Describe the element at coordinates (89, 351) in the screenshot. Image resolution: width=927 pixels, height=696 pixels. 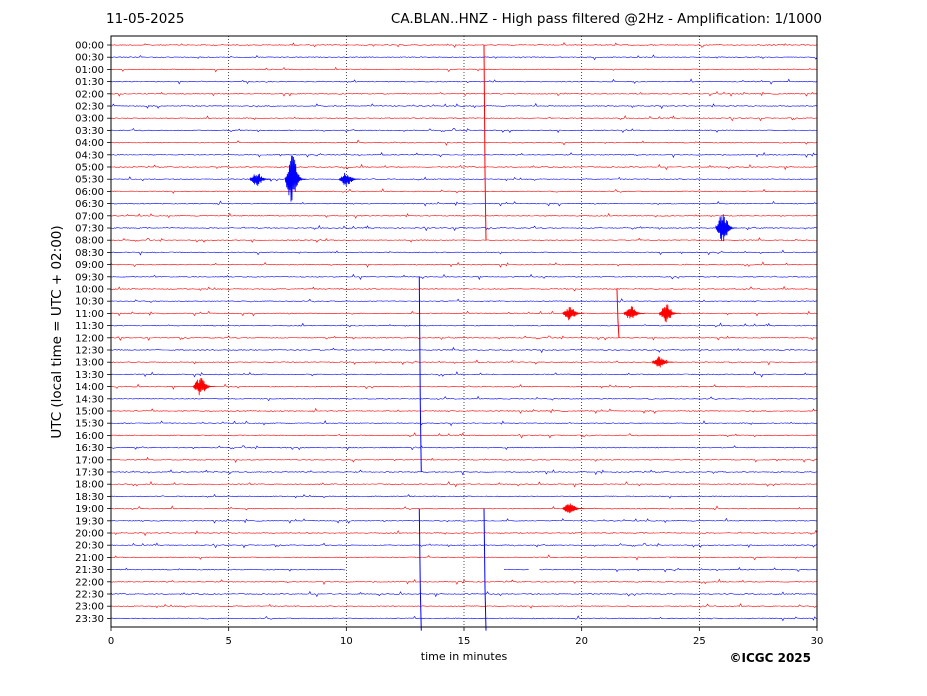
I see `y-tick-label: 12:30` at that location.